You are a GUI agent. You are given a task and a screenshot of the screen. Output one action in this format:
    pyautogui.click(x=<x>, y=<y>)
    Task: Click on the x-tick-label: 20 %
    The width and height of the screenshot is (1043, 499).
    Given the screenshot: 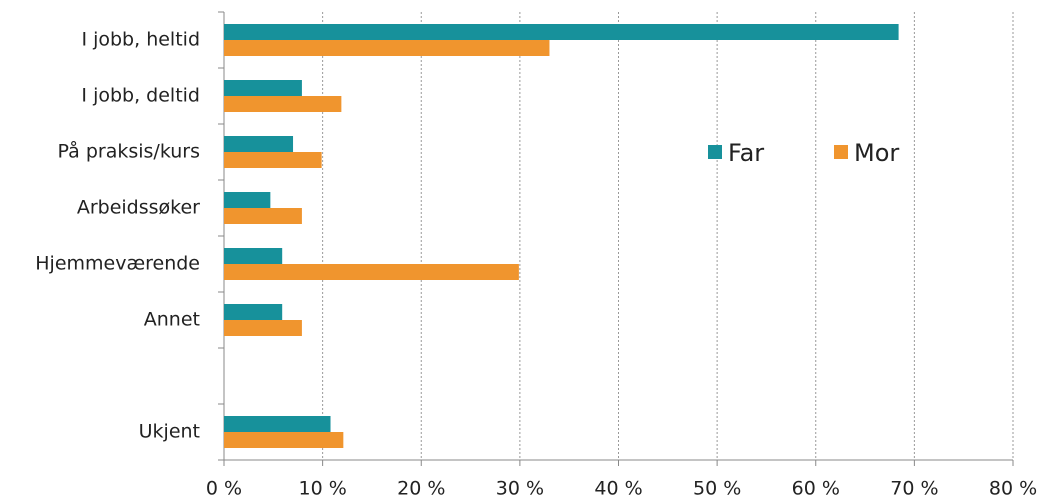 What is the action you would take?
    pyautogui.click(x=421, y=488)
    